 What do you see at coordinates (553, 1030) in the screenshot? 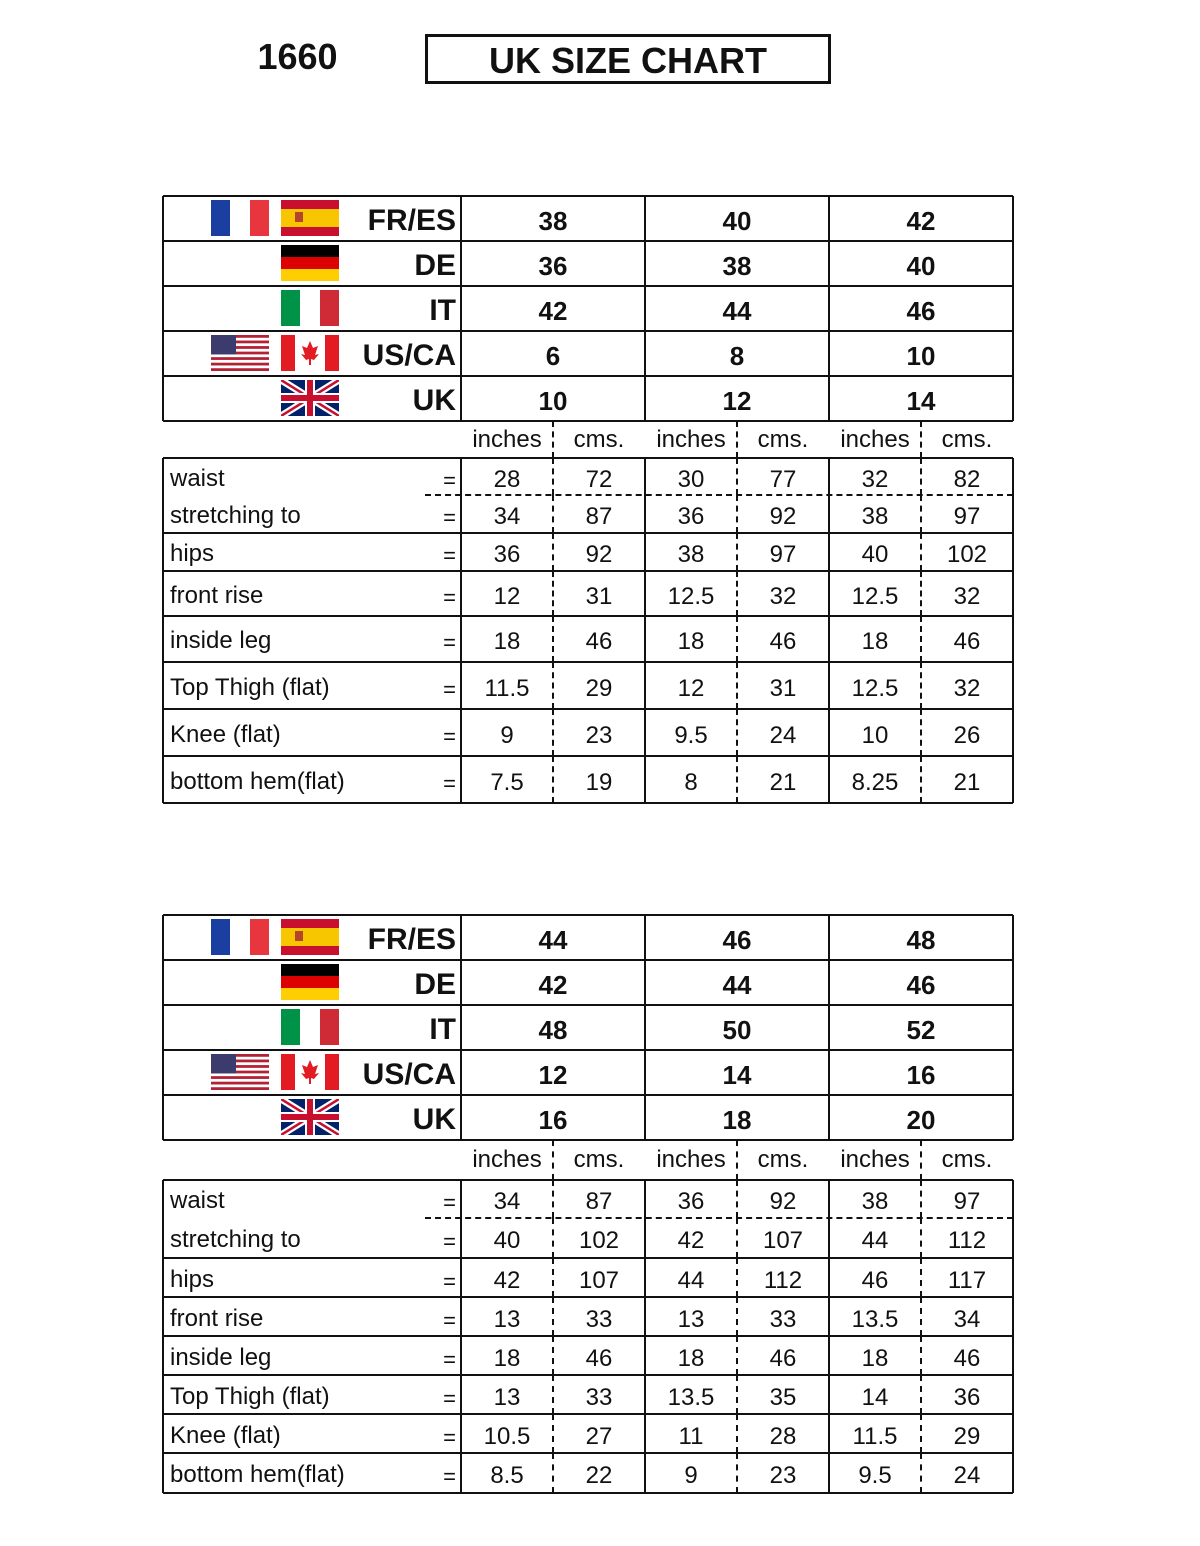
I see `size-value: 48` at bounding box center [553, 1030].